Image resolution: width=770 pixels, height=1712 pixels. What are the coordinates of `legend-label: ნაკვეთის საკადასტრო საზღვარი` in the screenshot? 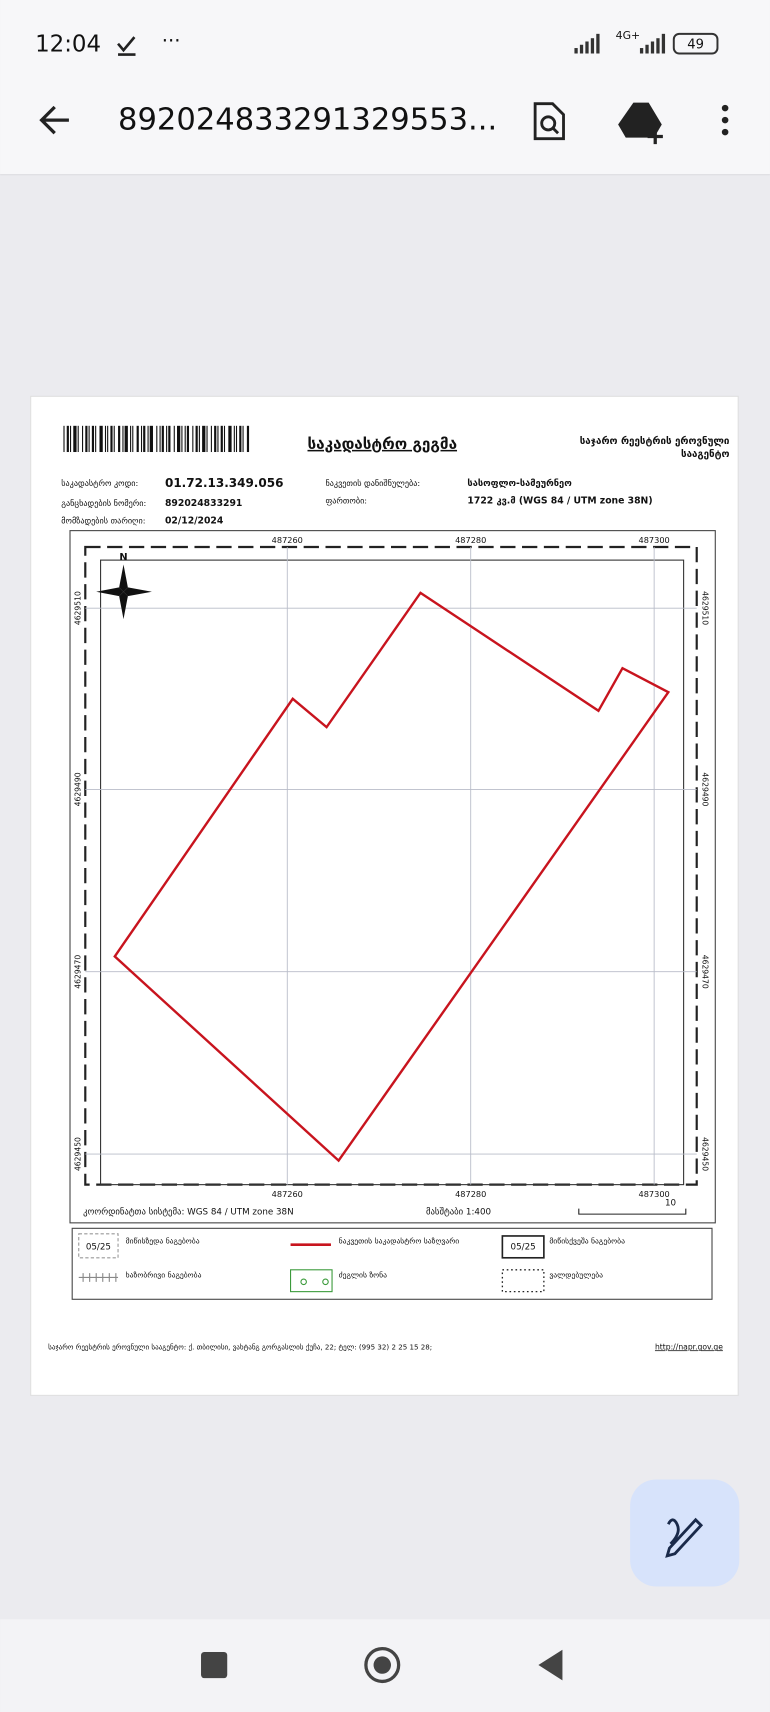 It's located at (399, 1240).